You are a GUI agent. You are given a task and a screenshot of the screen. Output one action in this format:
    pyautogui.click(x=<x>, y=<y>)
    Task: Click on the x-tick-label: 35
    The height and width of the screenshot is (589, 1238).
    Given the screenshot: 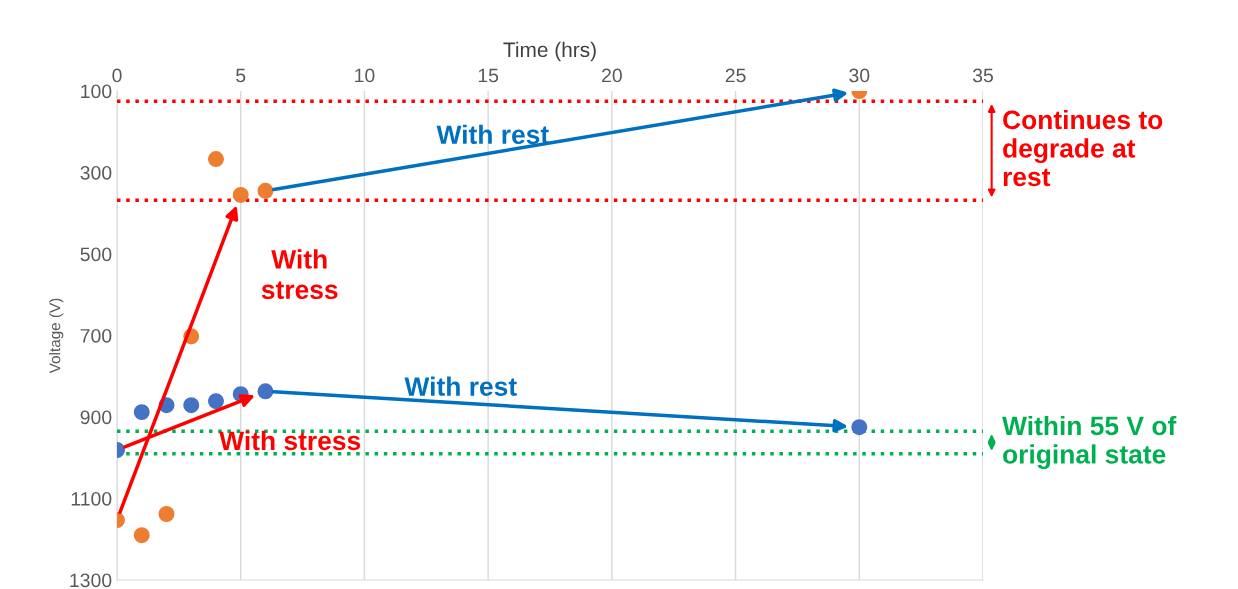 What is the action you would take?
    pyautogui.click(x=982, y=75)
    